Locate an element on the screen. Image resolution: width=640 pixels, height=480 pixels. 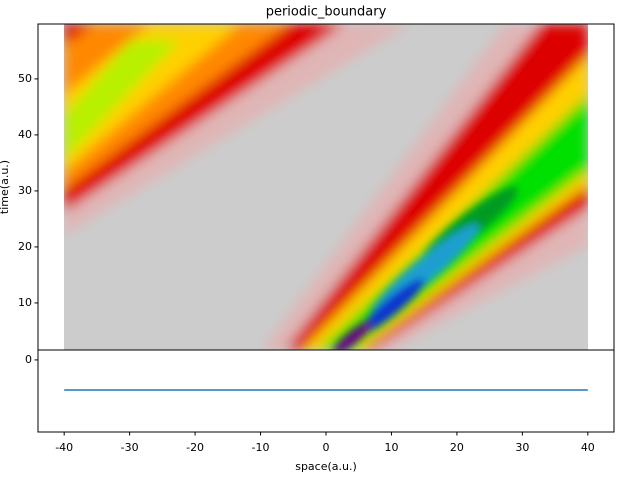
x-tick-label: 20 is located at coordinates (457, 447).